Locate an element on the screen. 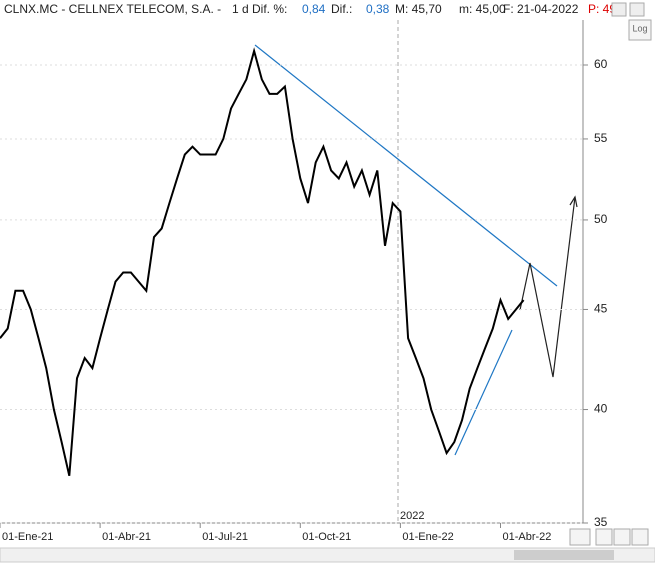 This screenshot has width=655, height=569. x-tick-label: 01-Ene-21 is located at coordinates (27, 537).